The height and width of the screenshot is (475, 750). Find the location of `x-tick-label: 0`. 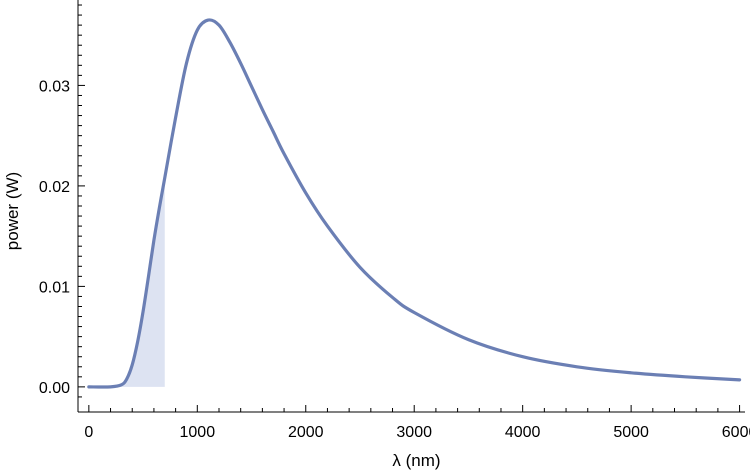

x-tick-label: 0 is located at coordinates (88, 432).